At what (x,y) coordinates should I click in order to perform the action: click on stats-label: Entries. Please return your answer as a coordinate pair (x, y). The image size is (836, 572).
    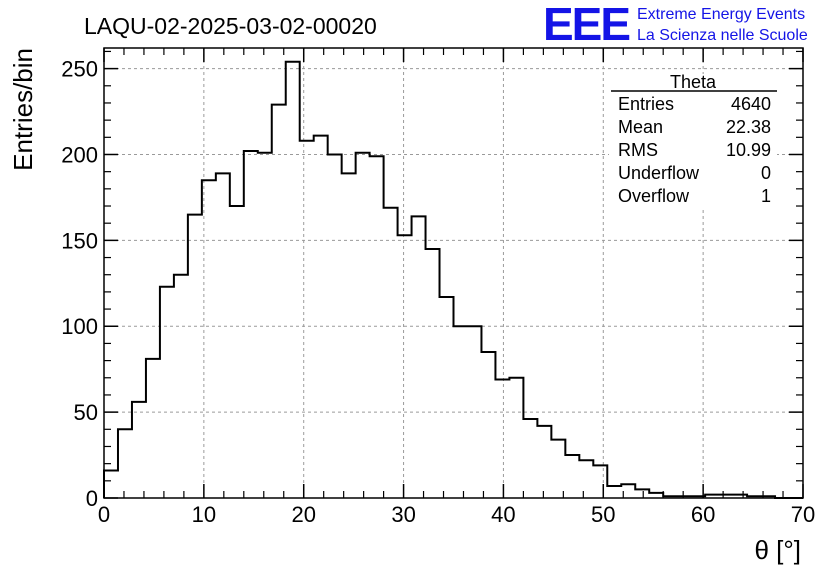
    Looking at the image, I should click on (646, 104).